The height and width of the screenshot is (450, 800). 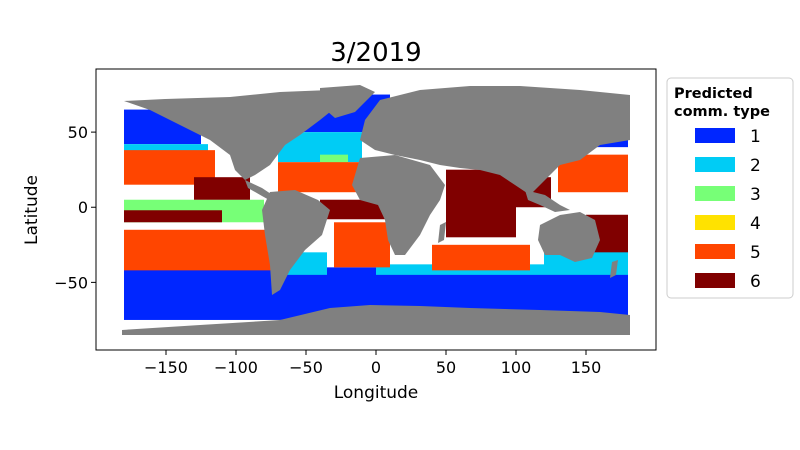 What do you see at coordinates (78, 132) in the screenshot?
I see `y-tick-label: 50` at bounding box center [78, 132].